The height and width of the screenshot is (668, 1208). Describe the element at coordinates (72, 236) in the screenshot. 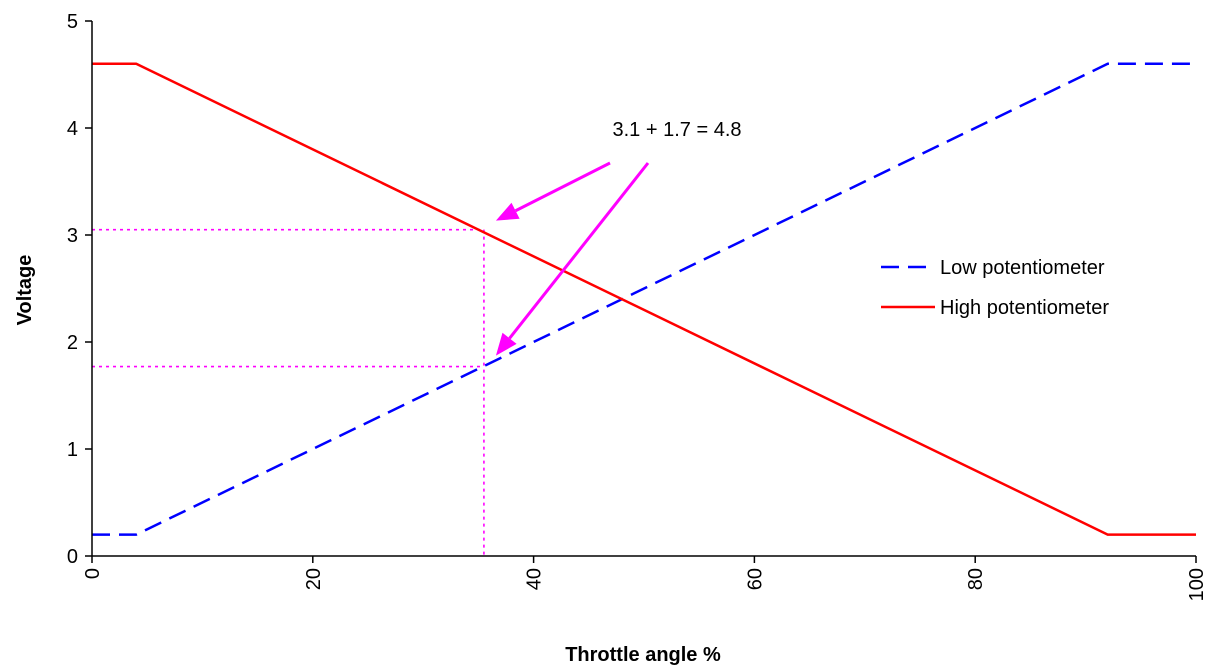

I see `y-tick-label: 3` at that location.